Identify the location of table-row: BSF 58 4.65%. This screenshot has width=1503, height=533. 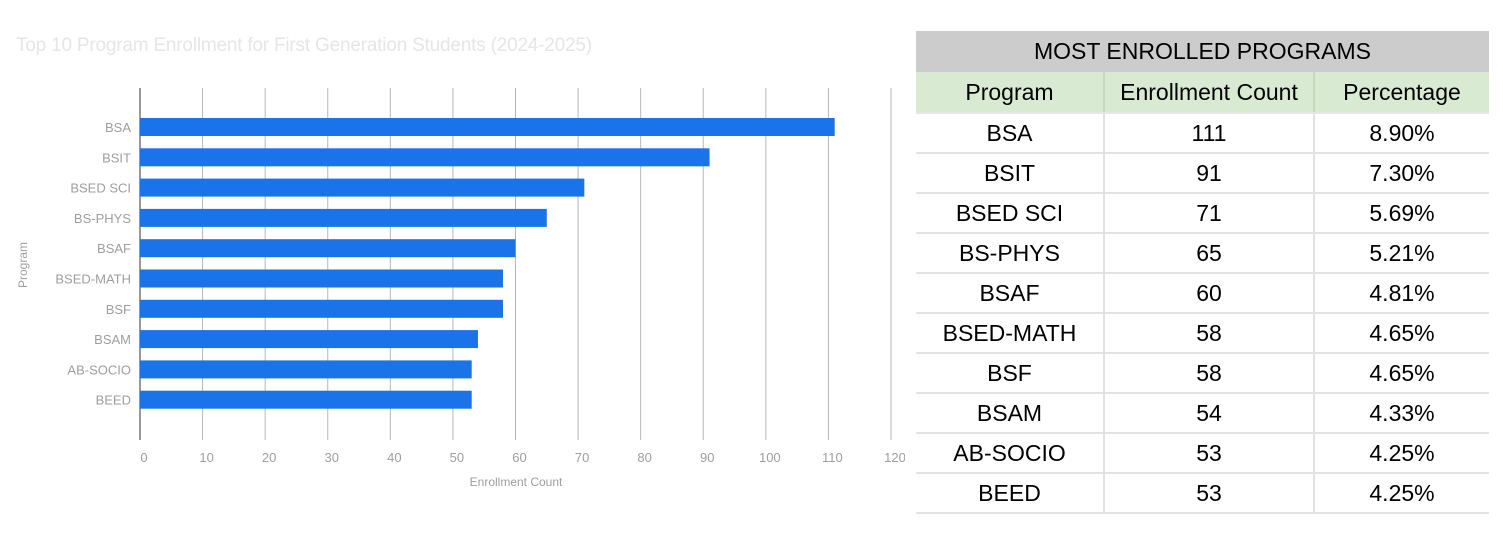
(1202, 373).